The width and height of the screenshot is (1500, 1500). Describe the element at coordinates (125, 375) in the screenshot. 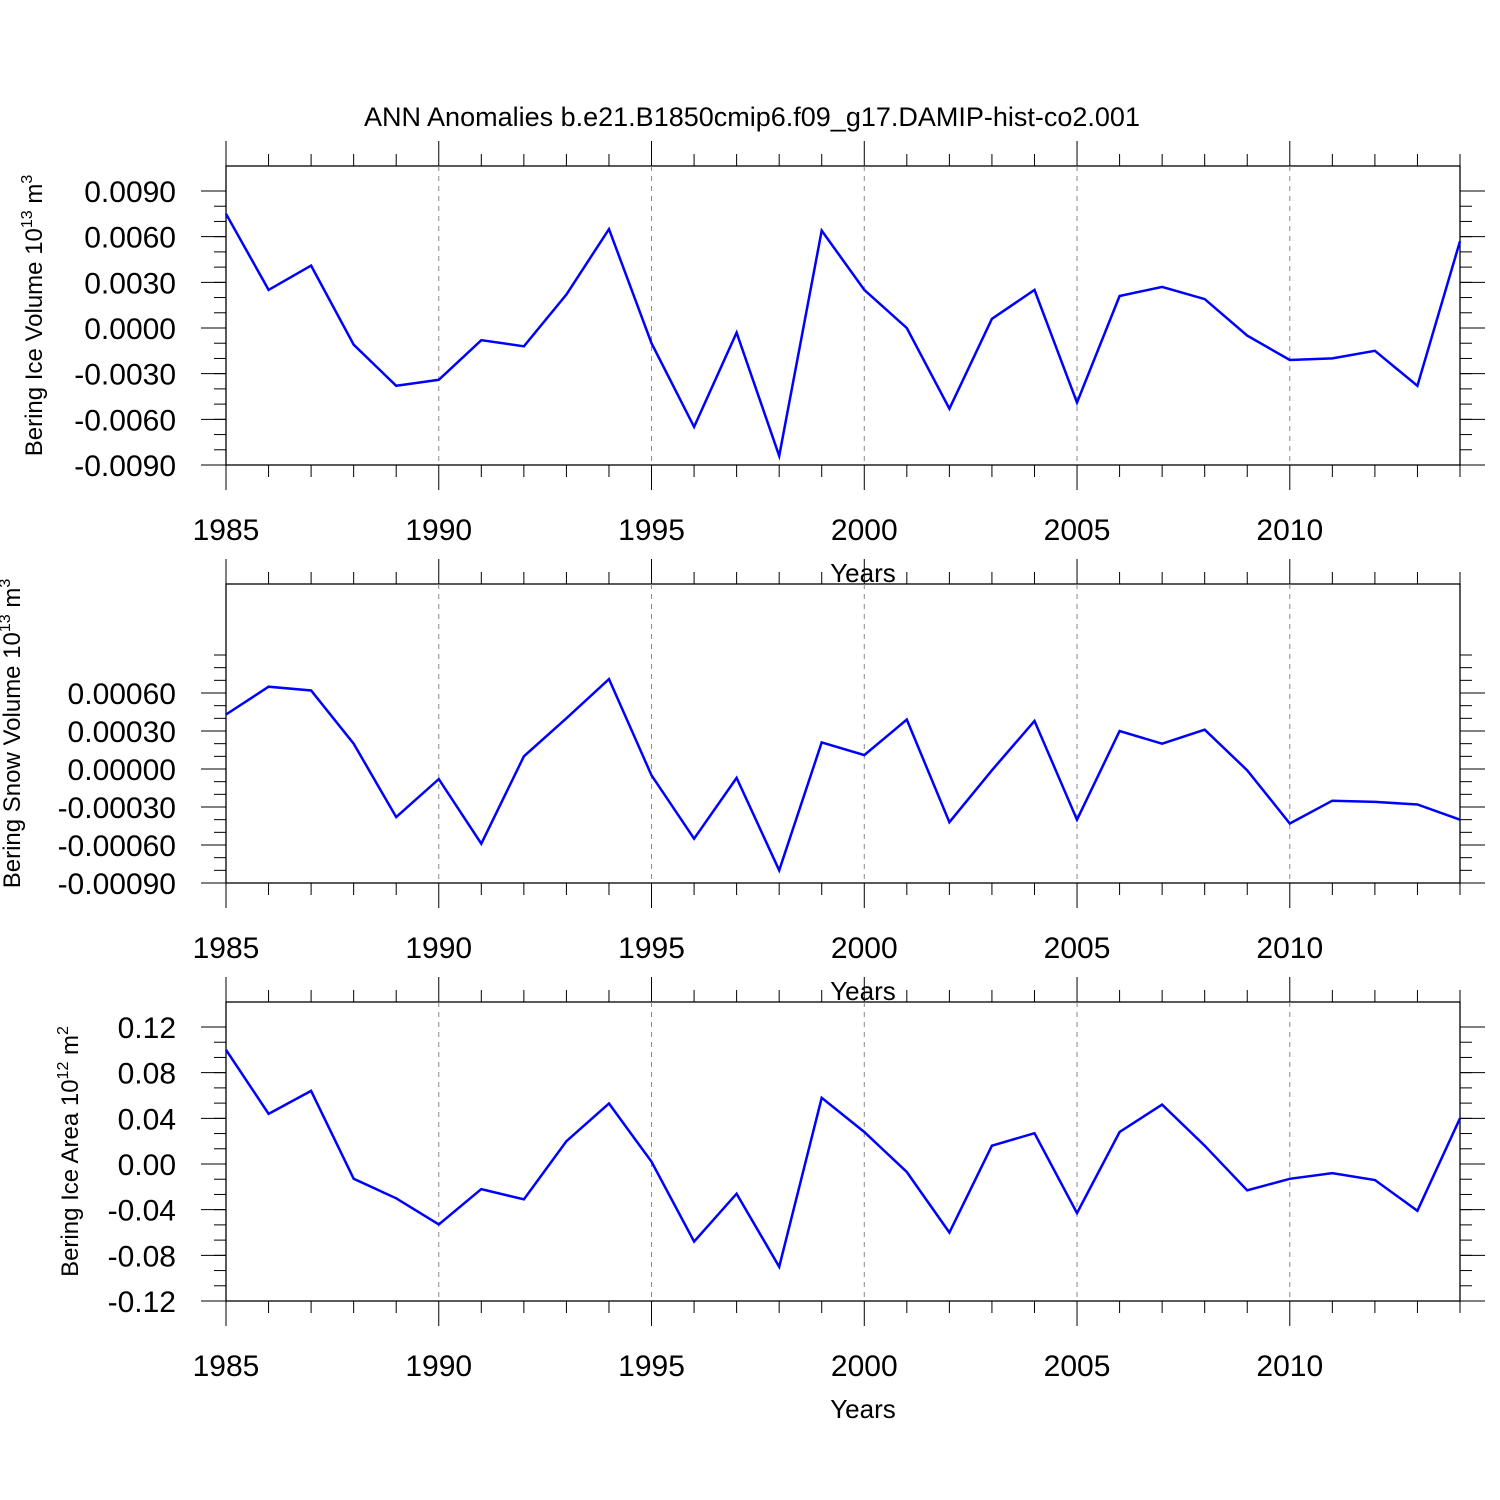

I see `y-tick-label: -0.0030` at that location.